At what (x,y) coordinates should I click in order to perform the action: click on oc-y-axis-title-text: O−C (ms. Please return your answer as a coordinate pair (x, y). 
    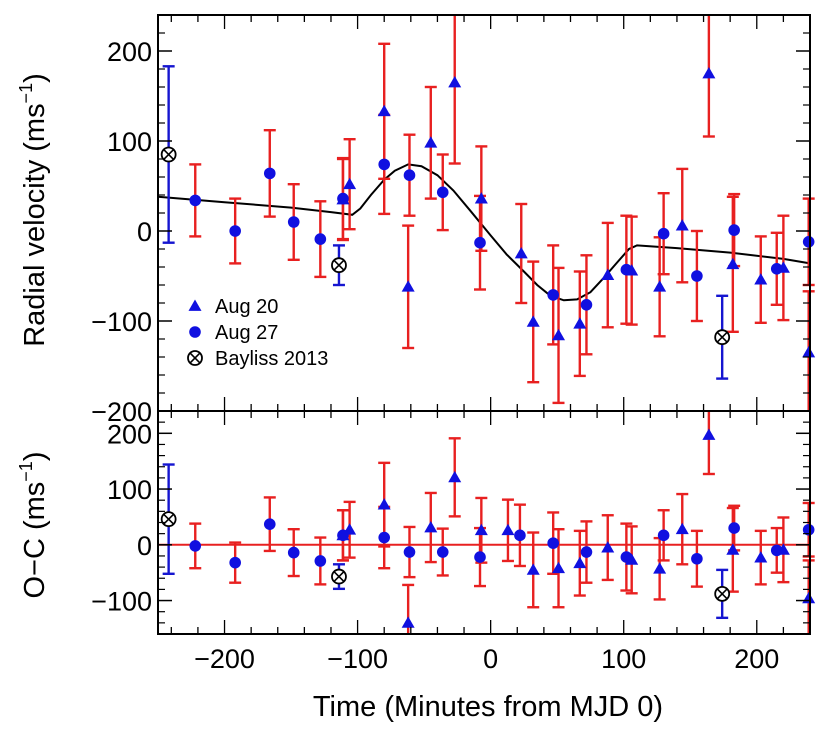
    Looking at the image, I should click on (35, 540).